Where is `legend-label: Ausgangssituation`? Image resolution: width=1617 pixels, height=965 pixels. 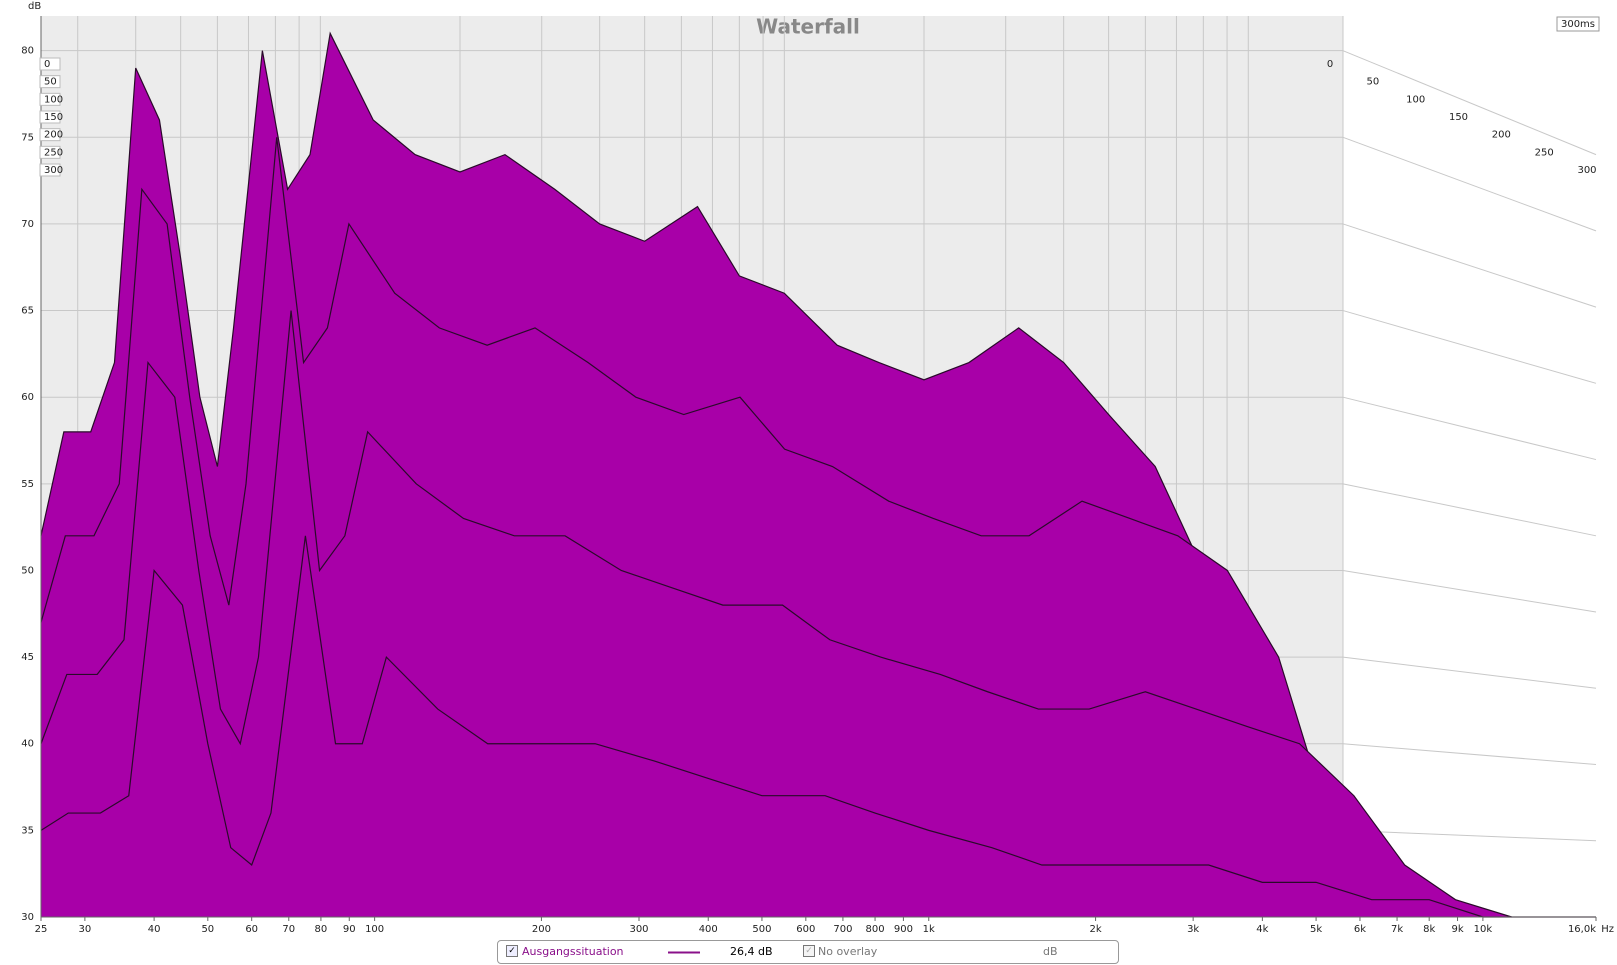
legend-label: Ausgangssituation is located at coordinates (573, 951).